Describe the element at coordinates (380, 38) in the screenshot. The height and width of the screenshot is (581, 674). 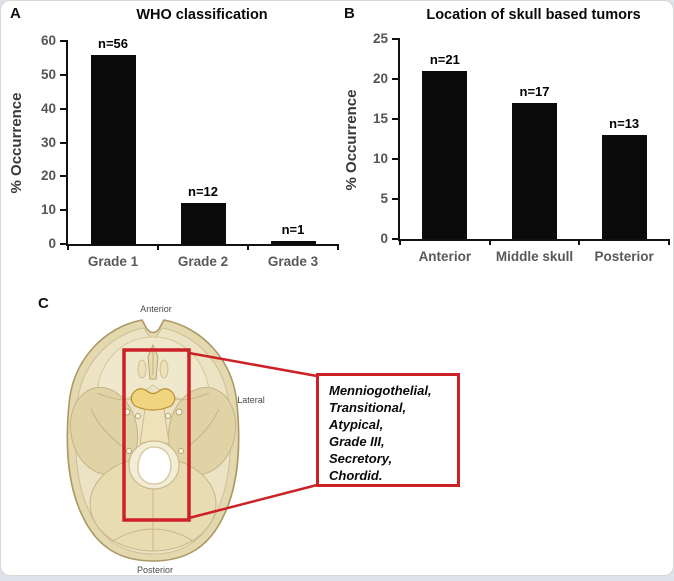
I see `y-tick-label: 25` at that location.